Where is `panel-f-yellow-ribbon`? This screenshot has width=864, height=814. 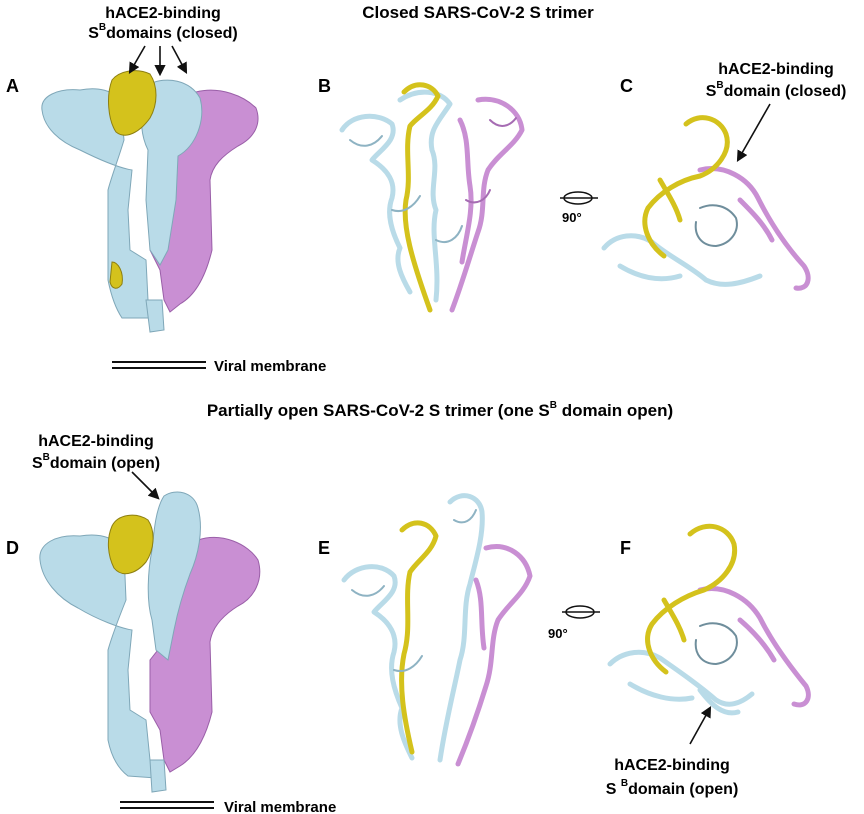 panel-f-yellow-ribbon is located at coordinates (691, 599).